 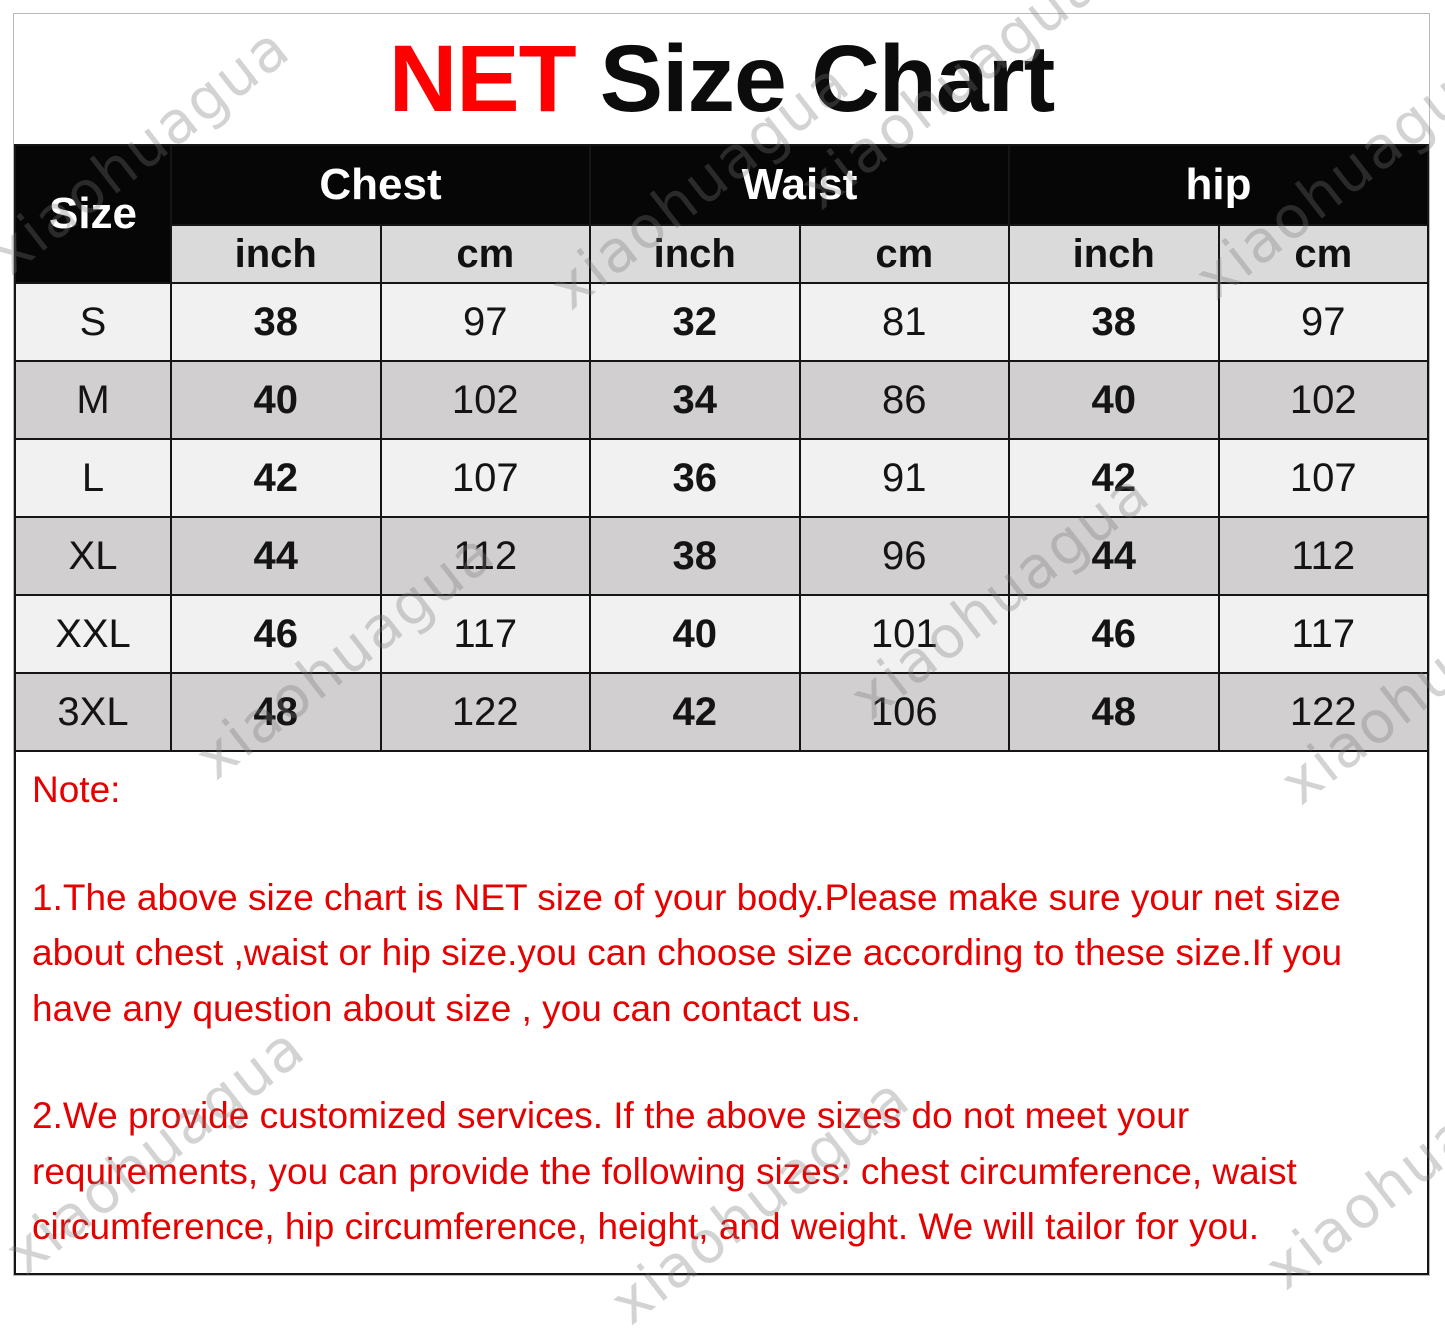 What do you see at coordinates (93, 214) in the screenshot?
I see `size-column-header: Size` at bounding box center [93, 214].